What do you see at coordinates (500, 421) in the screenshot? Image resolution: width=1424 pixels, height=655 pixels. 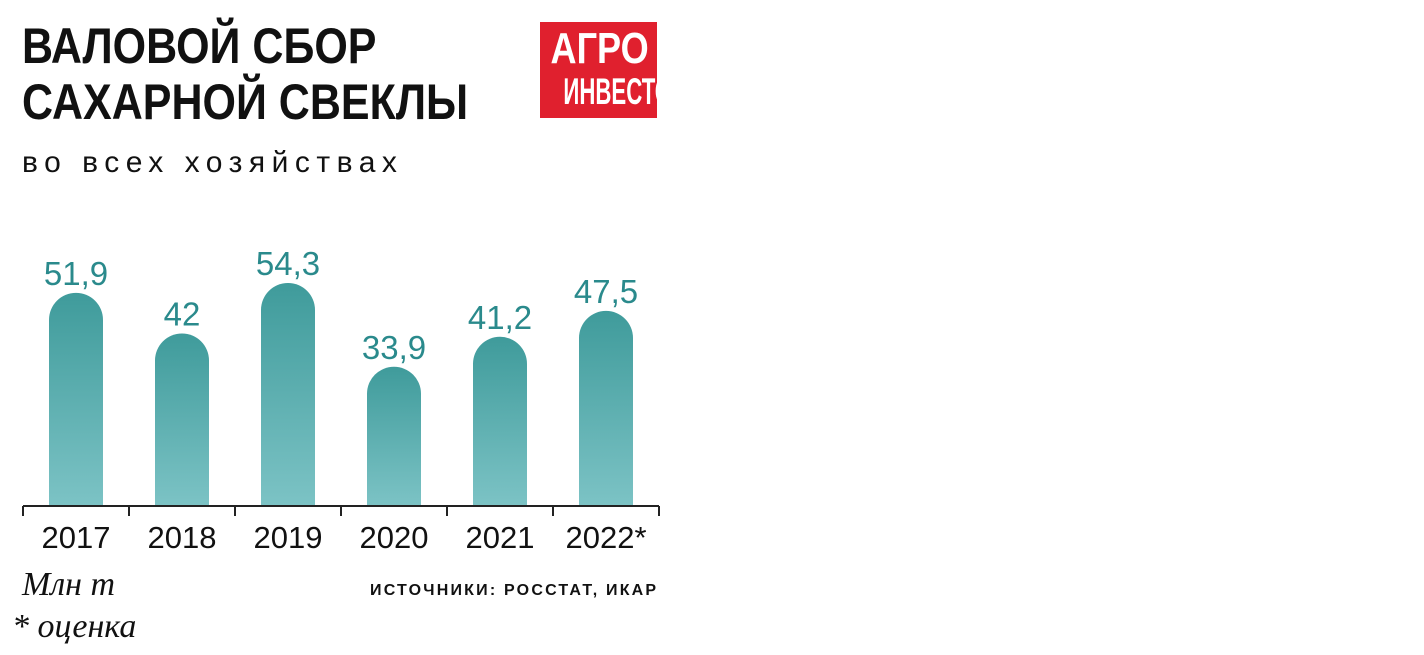 I see `bar-2021` at bounding box center [500, 421].